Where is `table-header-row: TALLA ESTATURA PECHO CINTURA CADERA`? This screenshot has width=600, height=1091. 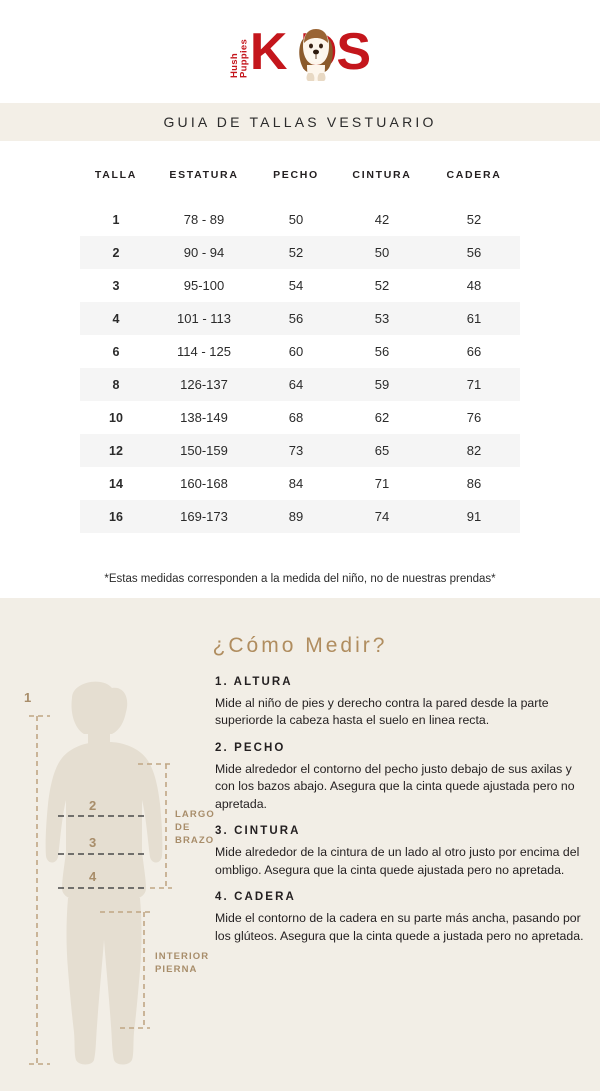 table-header-row: TALLA ESTATURA PECHO CINTURA CADERA is located at coordinates (300, 183).